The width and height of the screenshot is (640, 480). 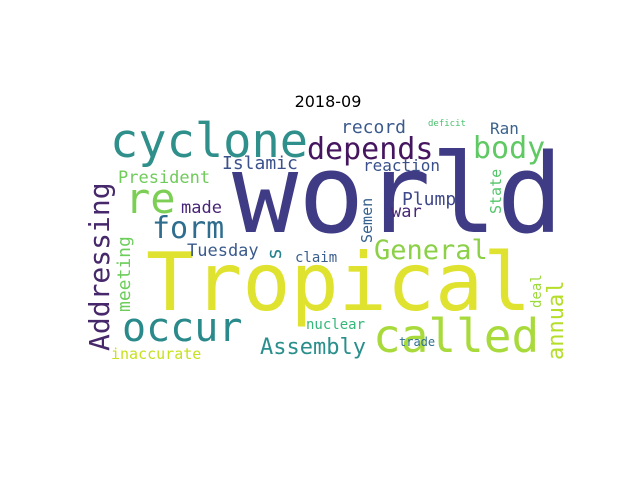 What do you see at coordinates (313, 347) in the screenshot?
I see `word-assembly: Assembly` at bounding box center [313, 347].